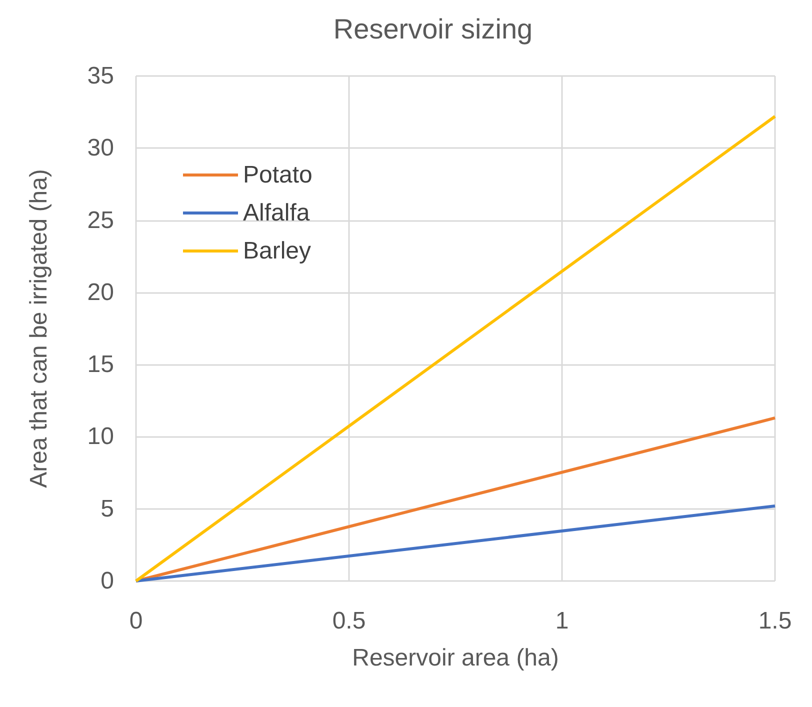 Image resolution: width=812 pixels, height=707 pixels. Describe the element at coordinates (100, 148) in the screenshot. I see `y-tick-label: 30` at that location.